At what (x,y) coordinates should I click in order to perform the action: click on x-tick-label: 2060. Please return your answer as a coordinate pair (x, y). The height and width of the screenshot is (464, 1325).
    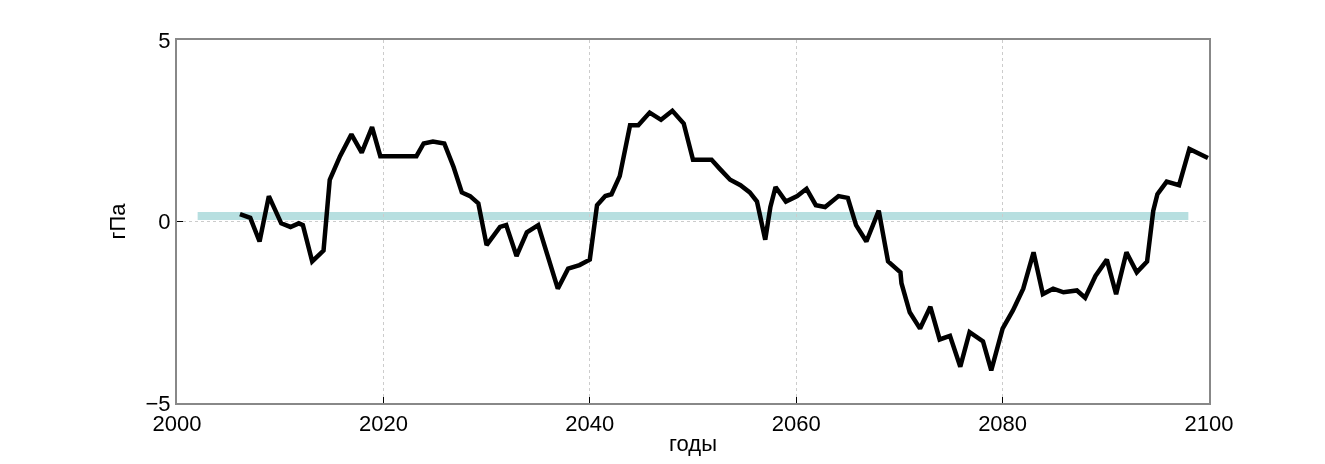
    Looking at the image, I should click on (796, 424).